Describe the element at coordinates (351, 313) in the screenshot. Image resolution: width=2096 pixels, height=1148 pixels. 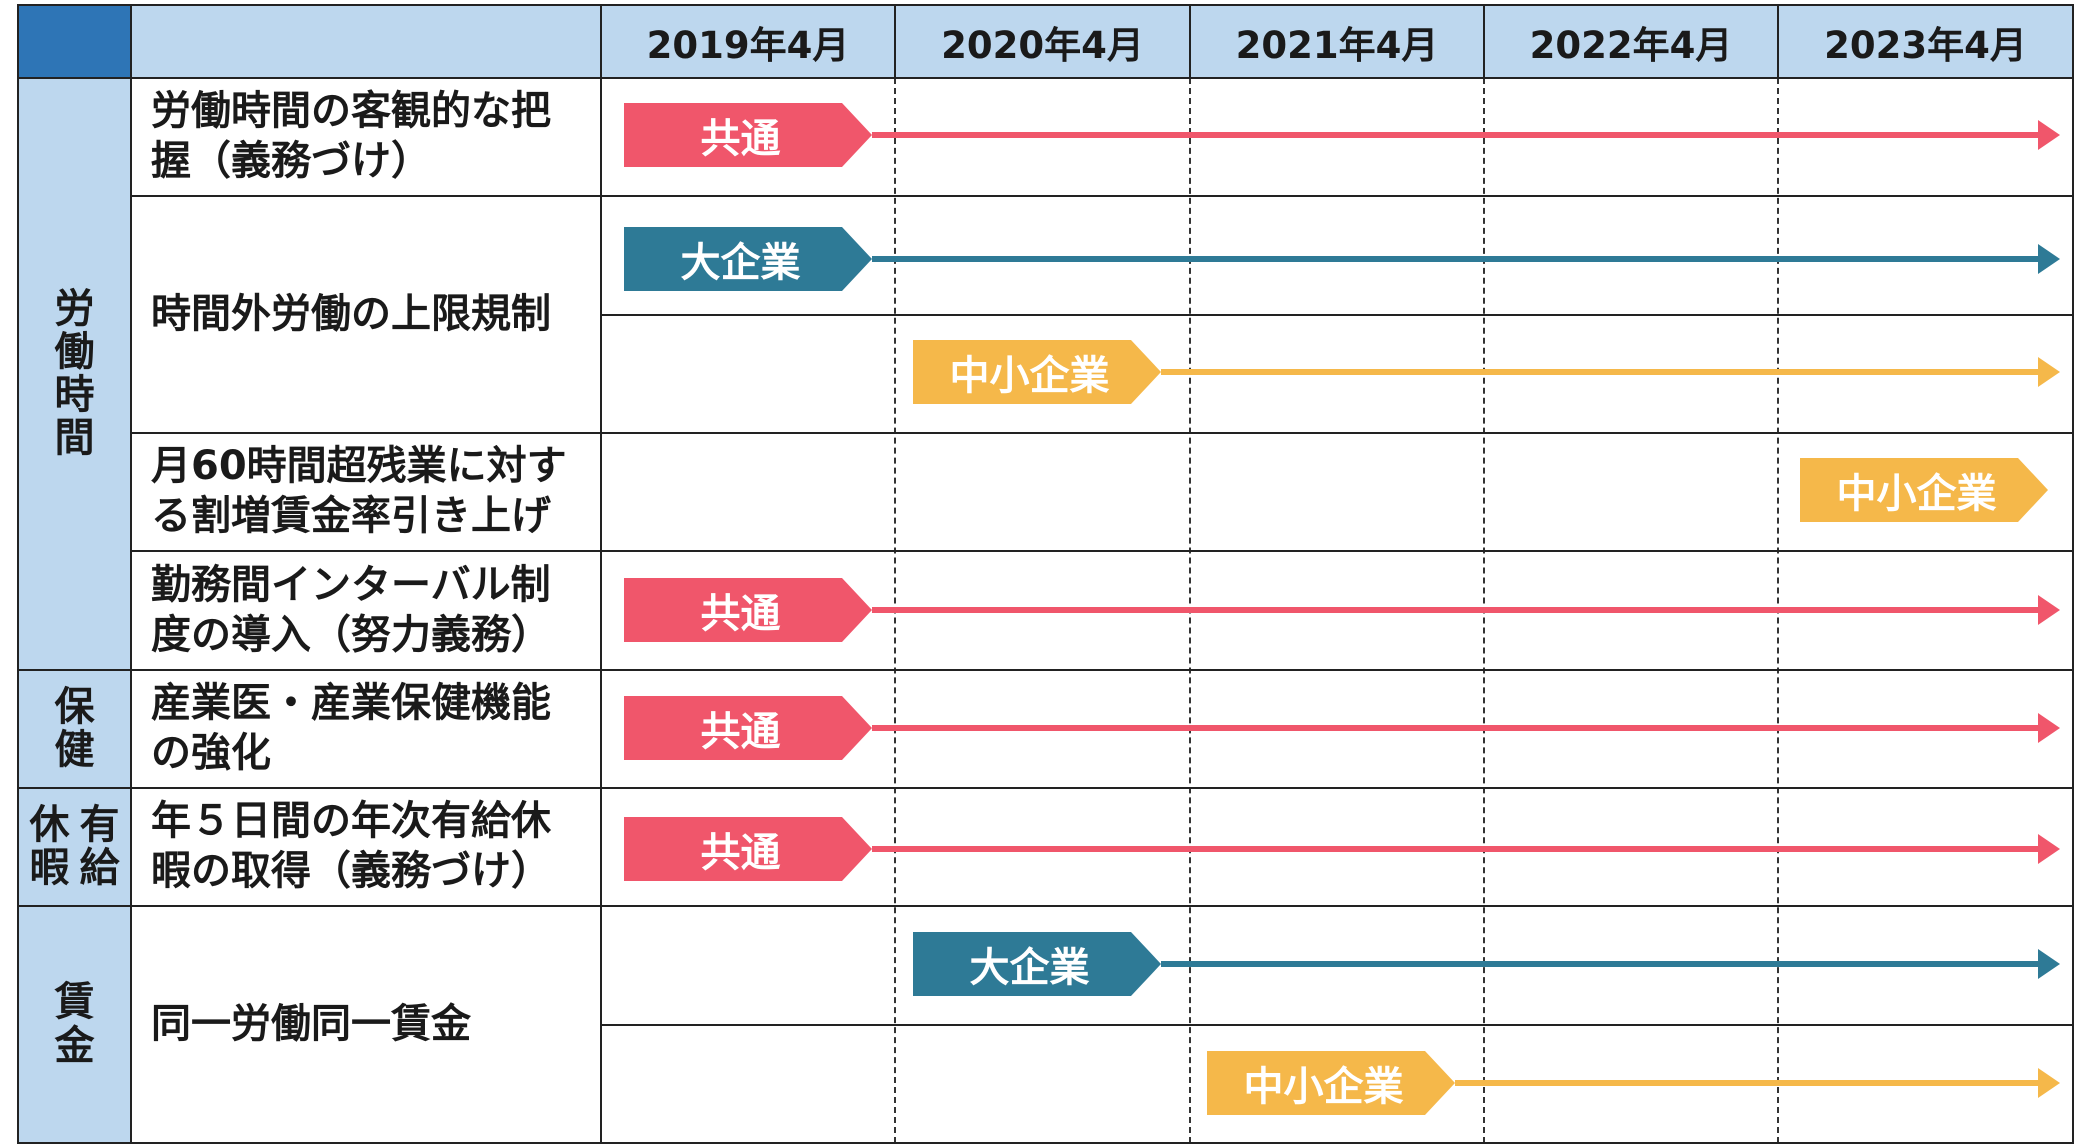
I see `item-label: 時間外労働の上限規制` at that location.